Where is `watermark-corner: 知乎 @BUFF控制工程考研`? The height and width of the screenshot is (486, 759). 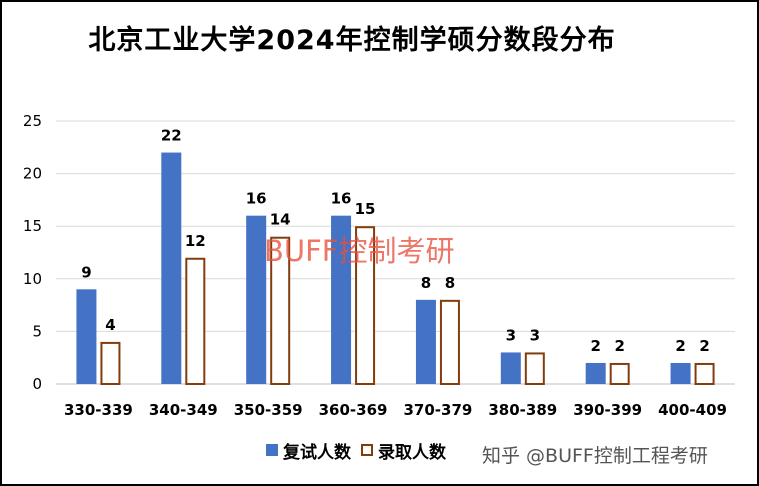 watermark-corner: 知乎 @BUFF控制工程考研 is located at coordinates (595, 456).